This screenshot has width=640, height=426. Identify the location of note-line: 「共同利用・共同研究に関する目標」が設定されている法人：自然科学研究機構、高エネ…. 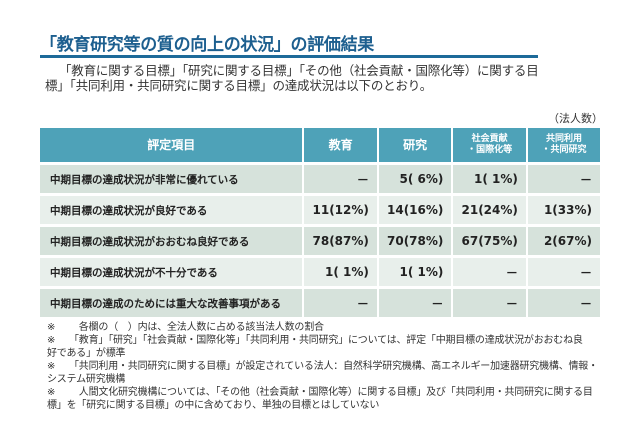
(333, 366).